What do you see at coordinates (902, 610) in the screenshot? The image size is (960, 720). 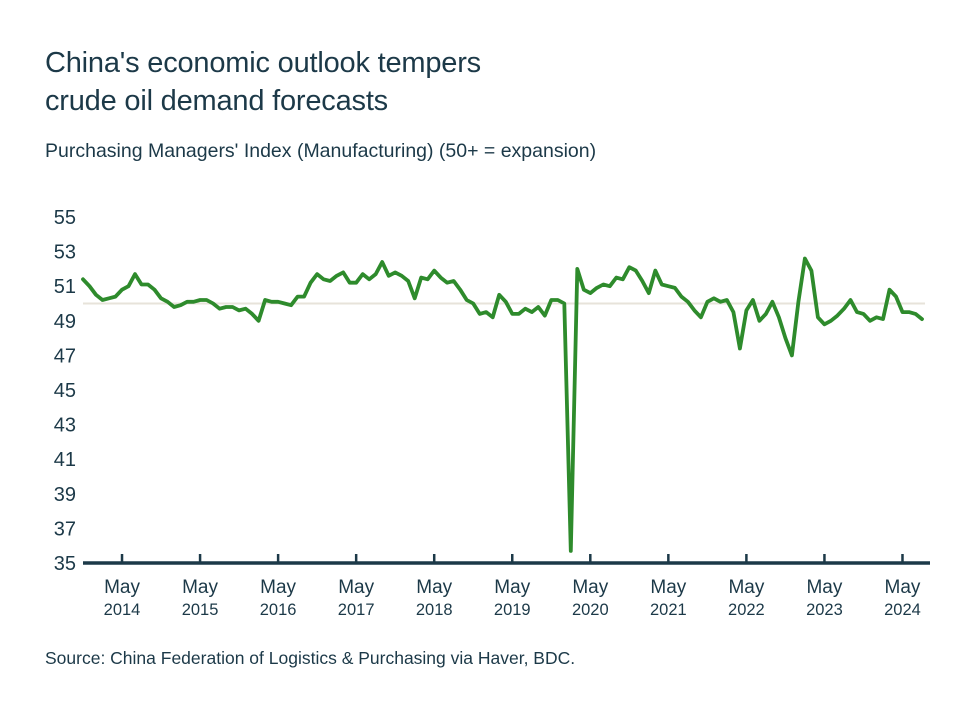 I see `x-tick-year-label: 2024` at bounding box center [902, 610].